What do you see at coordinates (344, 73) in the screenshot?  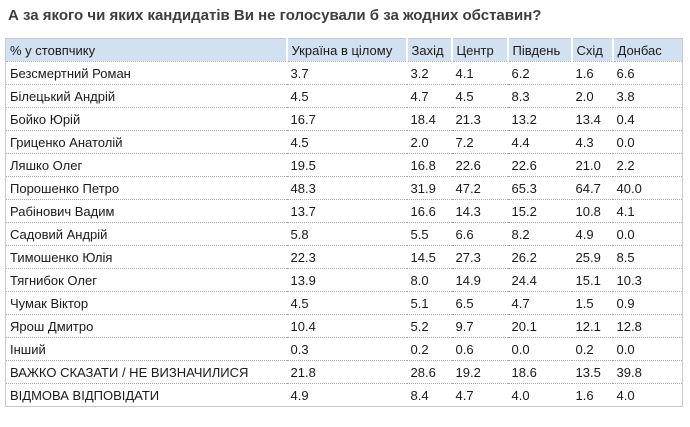 I see `table-row: Безсмертний Роман 3.7 3.2 4.1 6.2 1.6 6.6` at bounding box center [344, 73].